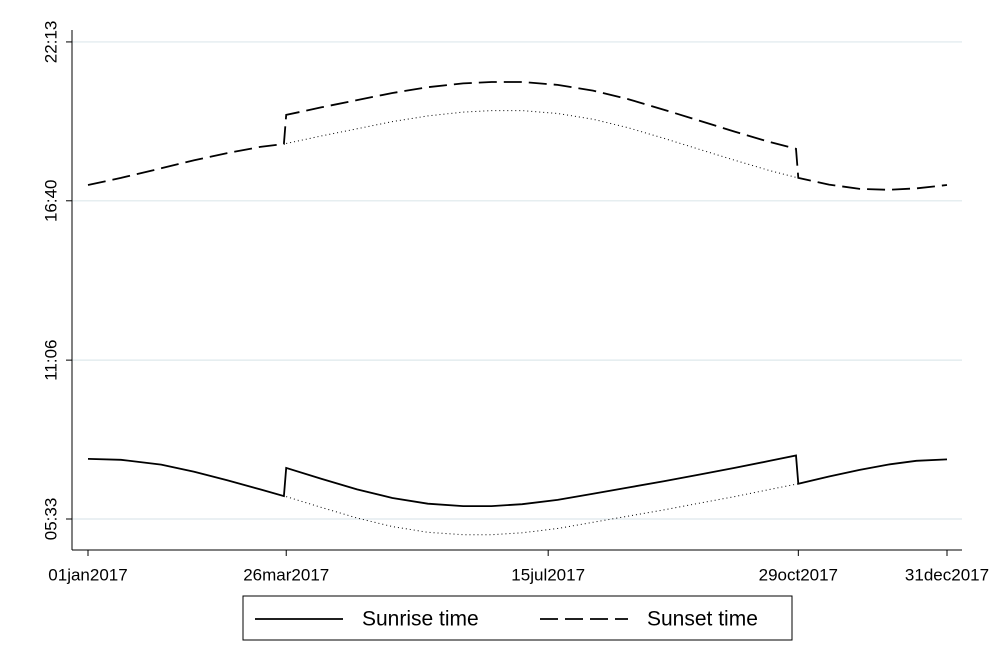 This screenshot has width=992, height=668. What do you see at coordinates (50, 201) in the screenshot?
I see `y-tick-label: 16:40` at bounding box center [50, 201].